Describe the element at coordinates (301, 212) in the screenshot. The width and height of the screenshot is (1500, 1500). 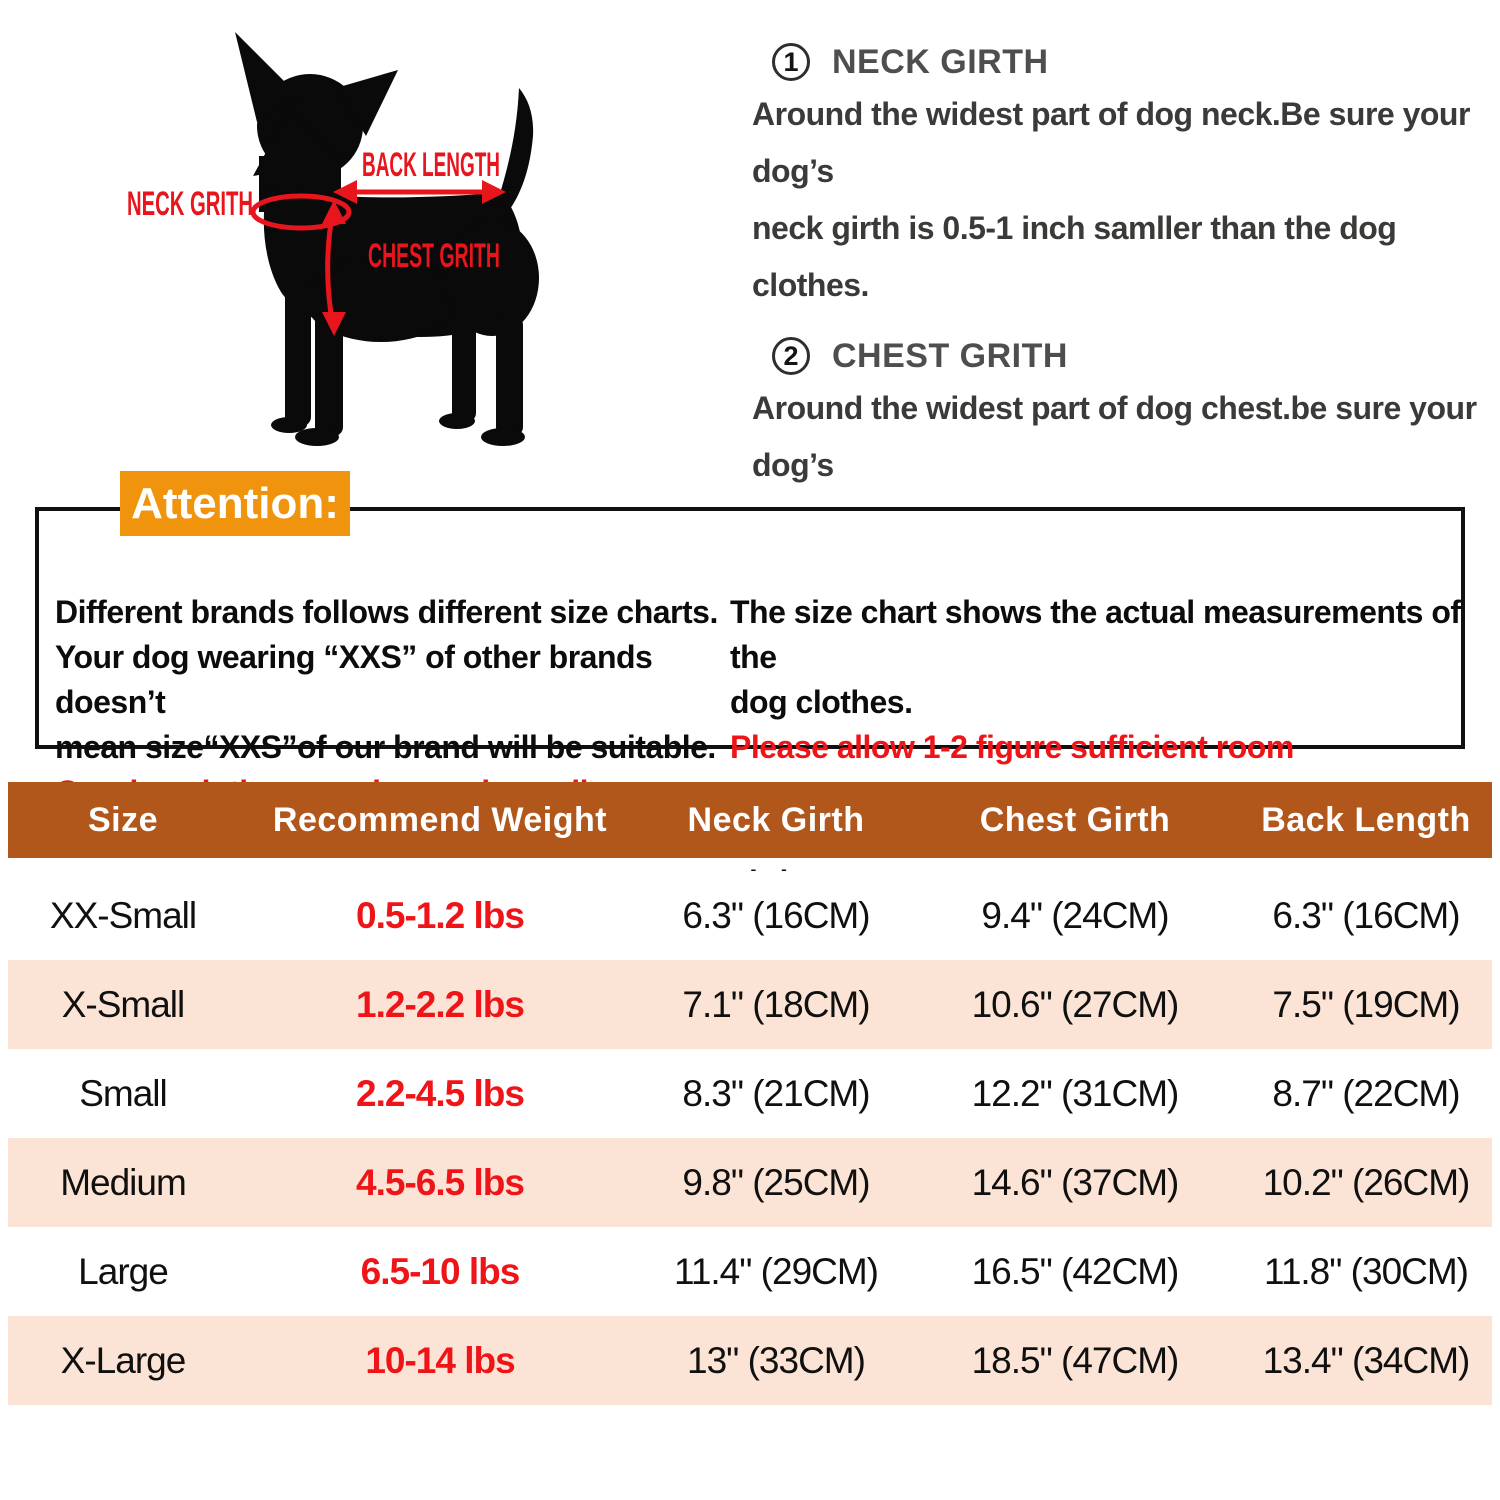
I see `neck-girth-ring` at that location.